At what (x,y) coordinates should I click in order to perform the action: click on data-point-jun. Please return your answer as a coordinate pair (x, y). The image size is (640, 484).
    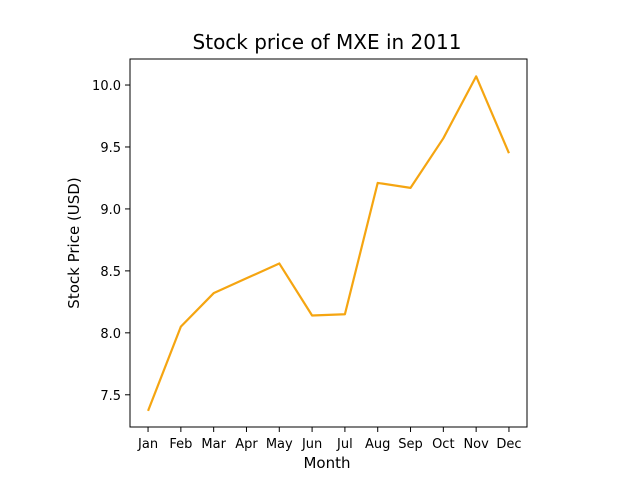
    Looking at the image, I should click on (312, 315).